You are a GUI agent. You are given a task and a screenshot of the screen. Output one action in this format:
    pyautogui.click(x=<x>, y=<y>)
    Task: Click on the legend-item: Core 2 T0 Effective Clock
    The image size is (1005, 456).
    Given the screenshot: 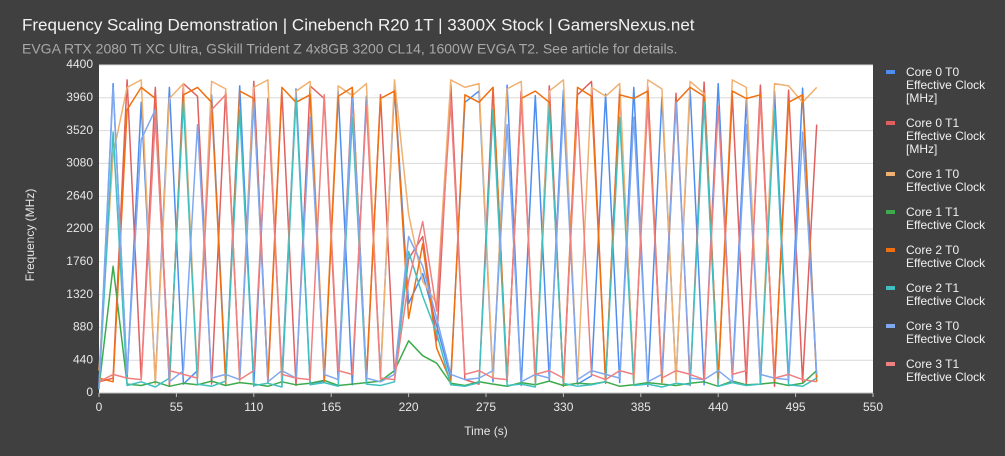 What is the action you would take?
    pyautogui.click(x=941, y=257)
    